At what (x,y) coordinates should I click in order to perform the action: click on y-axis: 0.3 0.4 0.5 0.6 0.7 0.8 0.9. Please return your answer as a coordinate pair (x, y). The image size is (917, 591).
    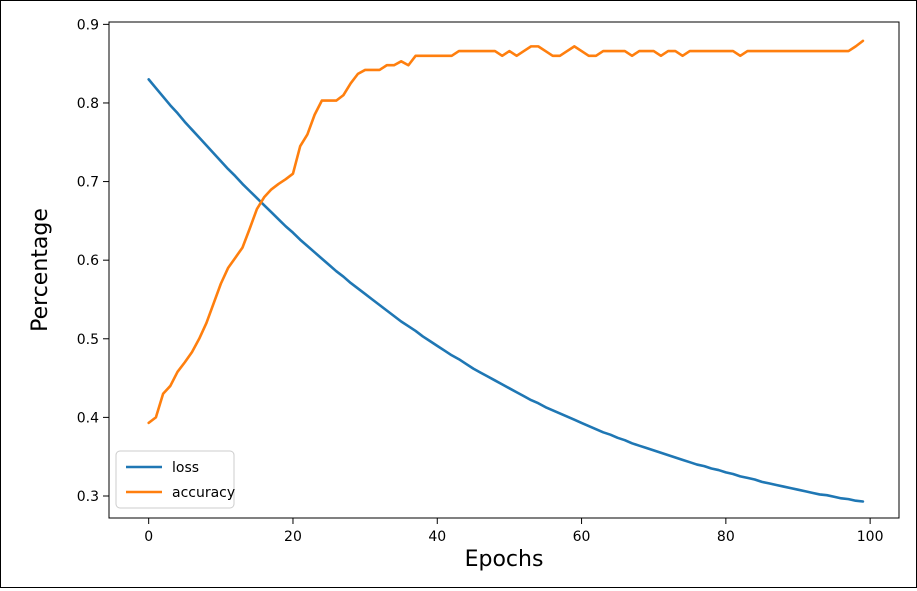
    Looking at the image, I should click on (93, 261).